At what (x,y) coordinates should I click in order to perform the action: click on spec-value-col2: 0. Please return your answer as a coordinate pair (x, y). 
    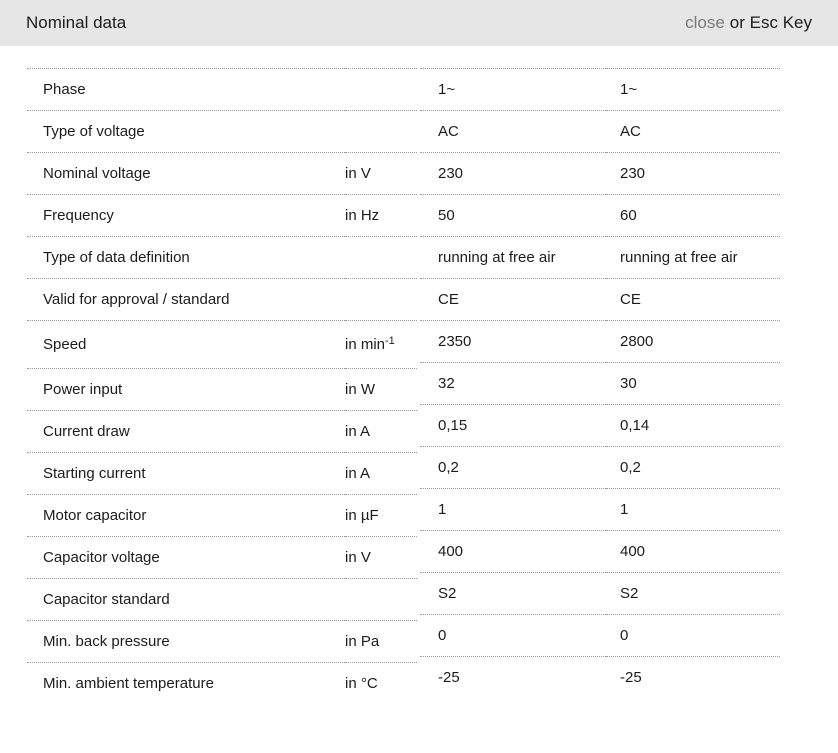
    Looking at the image, I should click on (693, 635).